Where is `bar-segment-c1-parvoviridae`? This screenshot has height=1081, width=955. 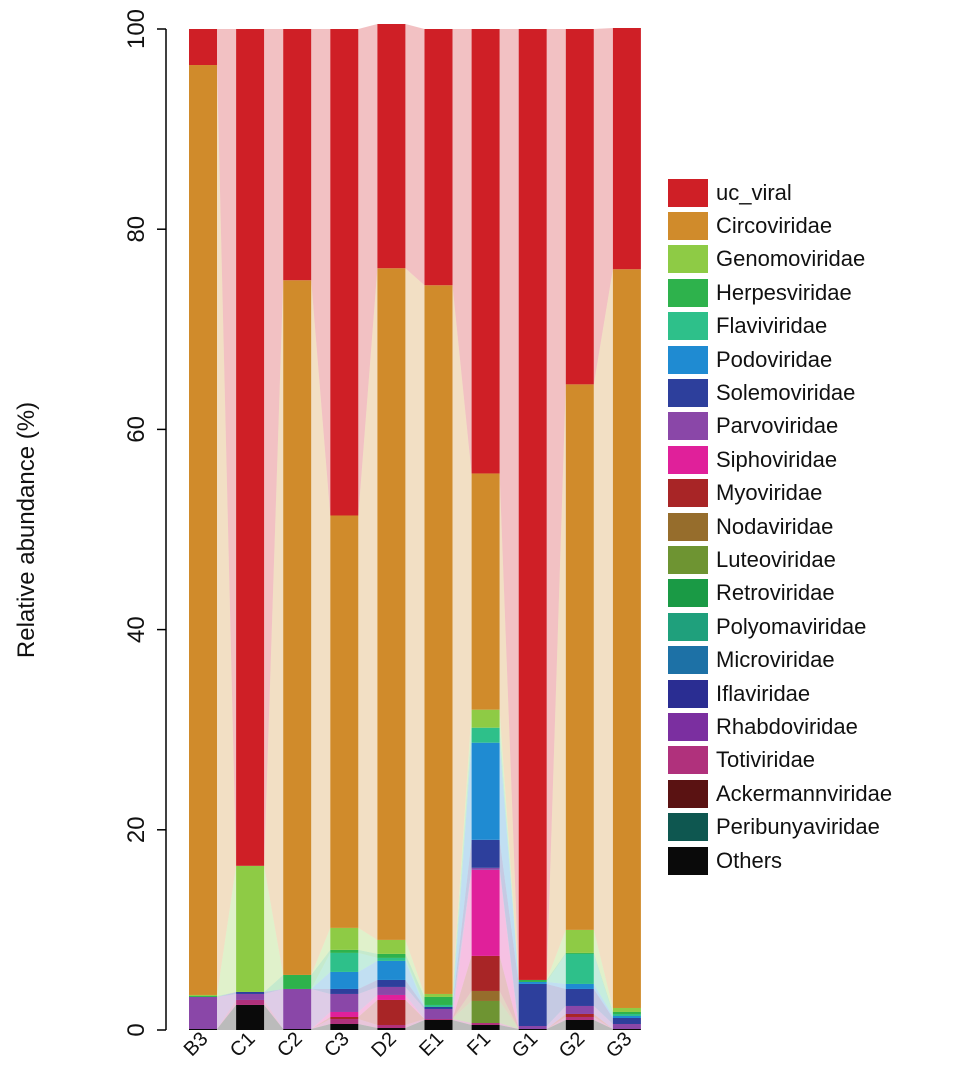 bar-segment-c1-parvoviridae is located at coordinates (250, 996).